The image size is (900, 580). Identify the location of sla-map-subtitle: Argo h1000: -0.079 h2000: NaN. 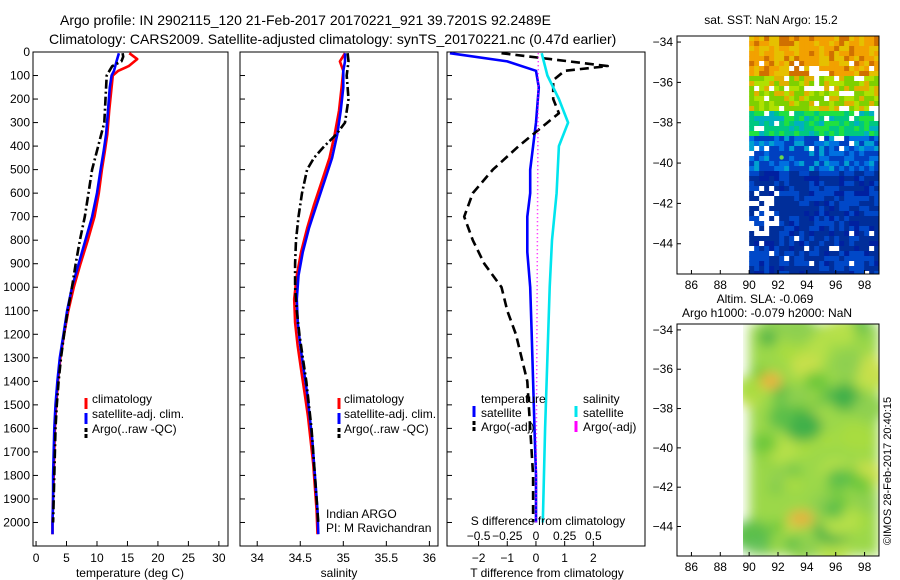
(767, 313).